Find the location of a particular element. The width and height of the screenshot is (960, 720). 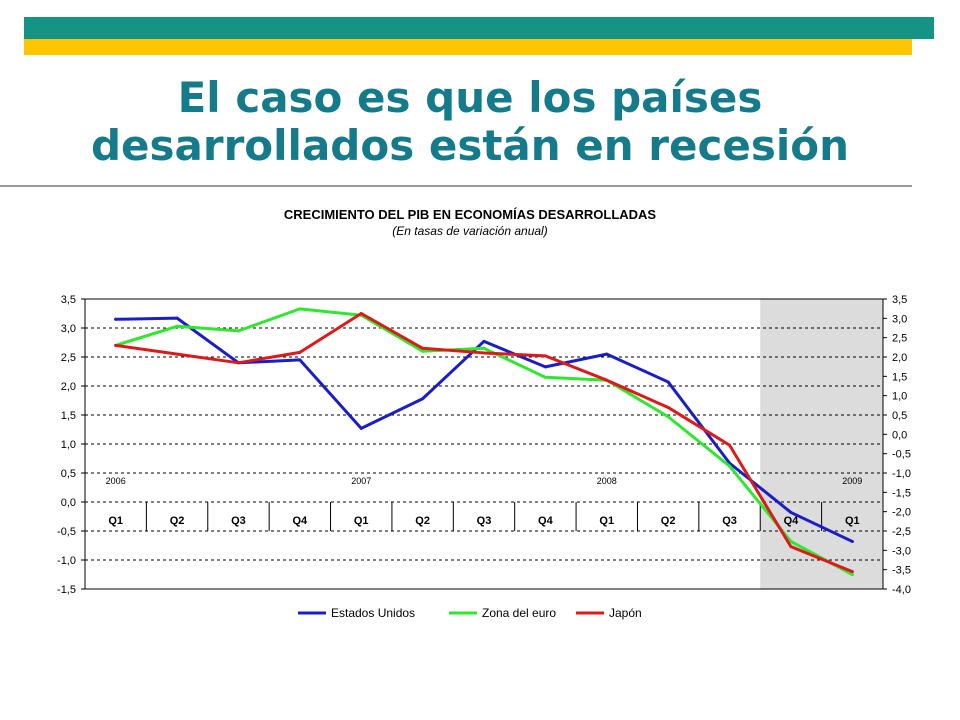

left-axis-tick-label: 2,5 is located at coordinates (68, 358).